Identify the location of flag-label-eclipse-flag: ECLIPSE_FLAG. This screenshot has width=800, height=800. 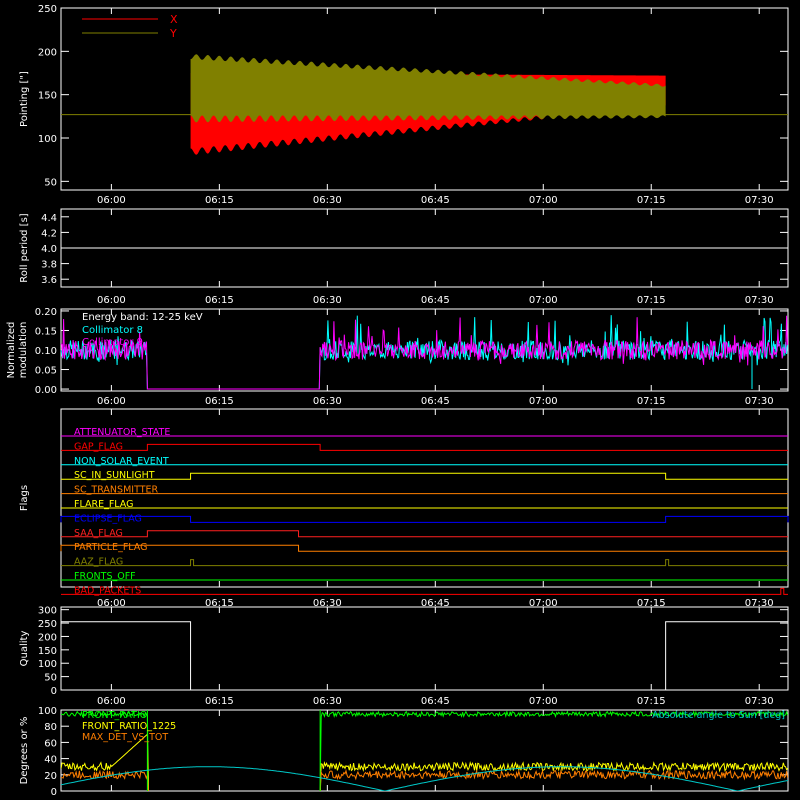
(108, 518).